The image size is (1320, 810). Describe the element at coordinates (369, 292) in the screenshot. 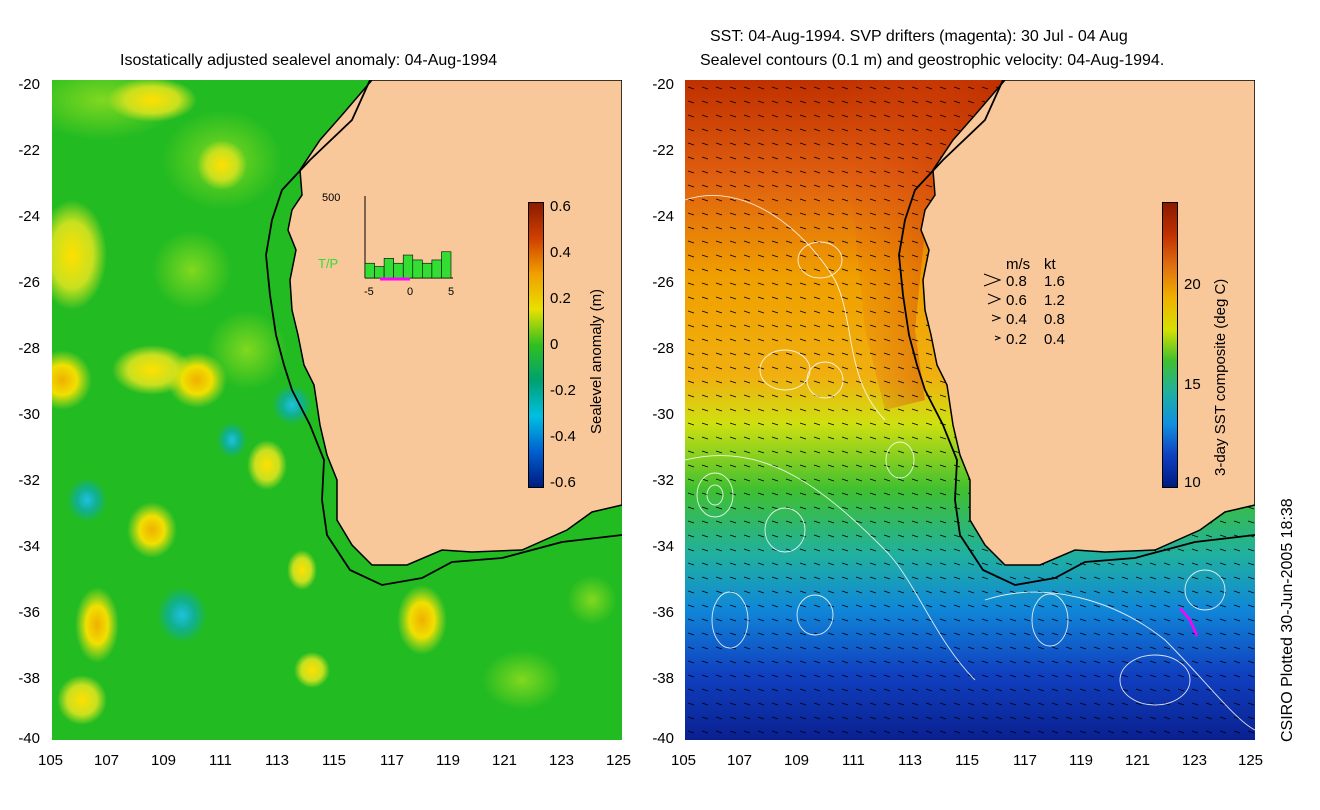

I see `inset-x-tick: -5` at that location.